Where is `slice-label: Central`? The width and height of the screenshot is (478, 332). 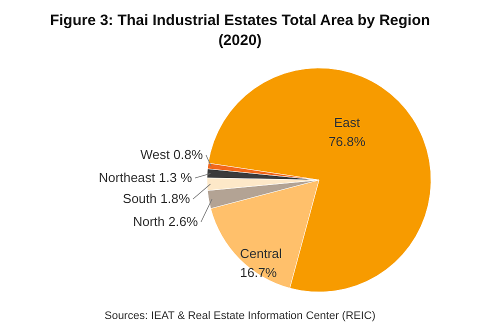 slice-label: Central is located at coordinates (261, 253).